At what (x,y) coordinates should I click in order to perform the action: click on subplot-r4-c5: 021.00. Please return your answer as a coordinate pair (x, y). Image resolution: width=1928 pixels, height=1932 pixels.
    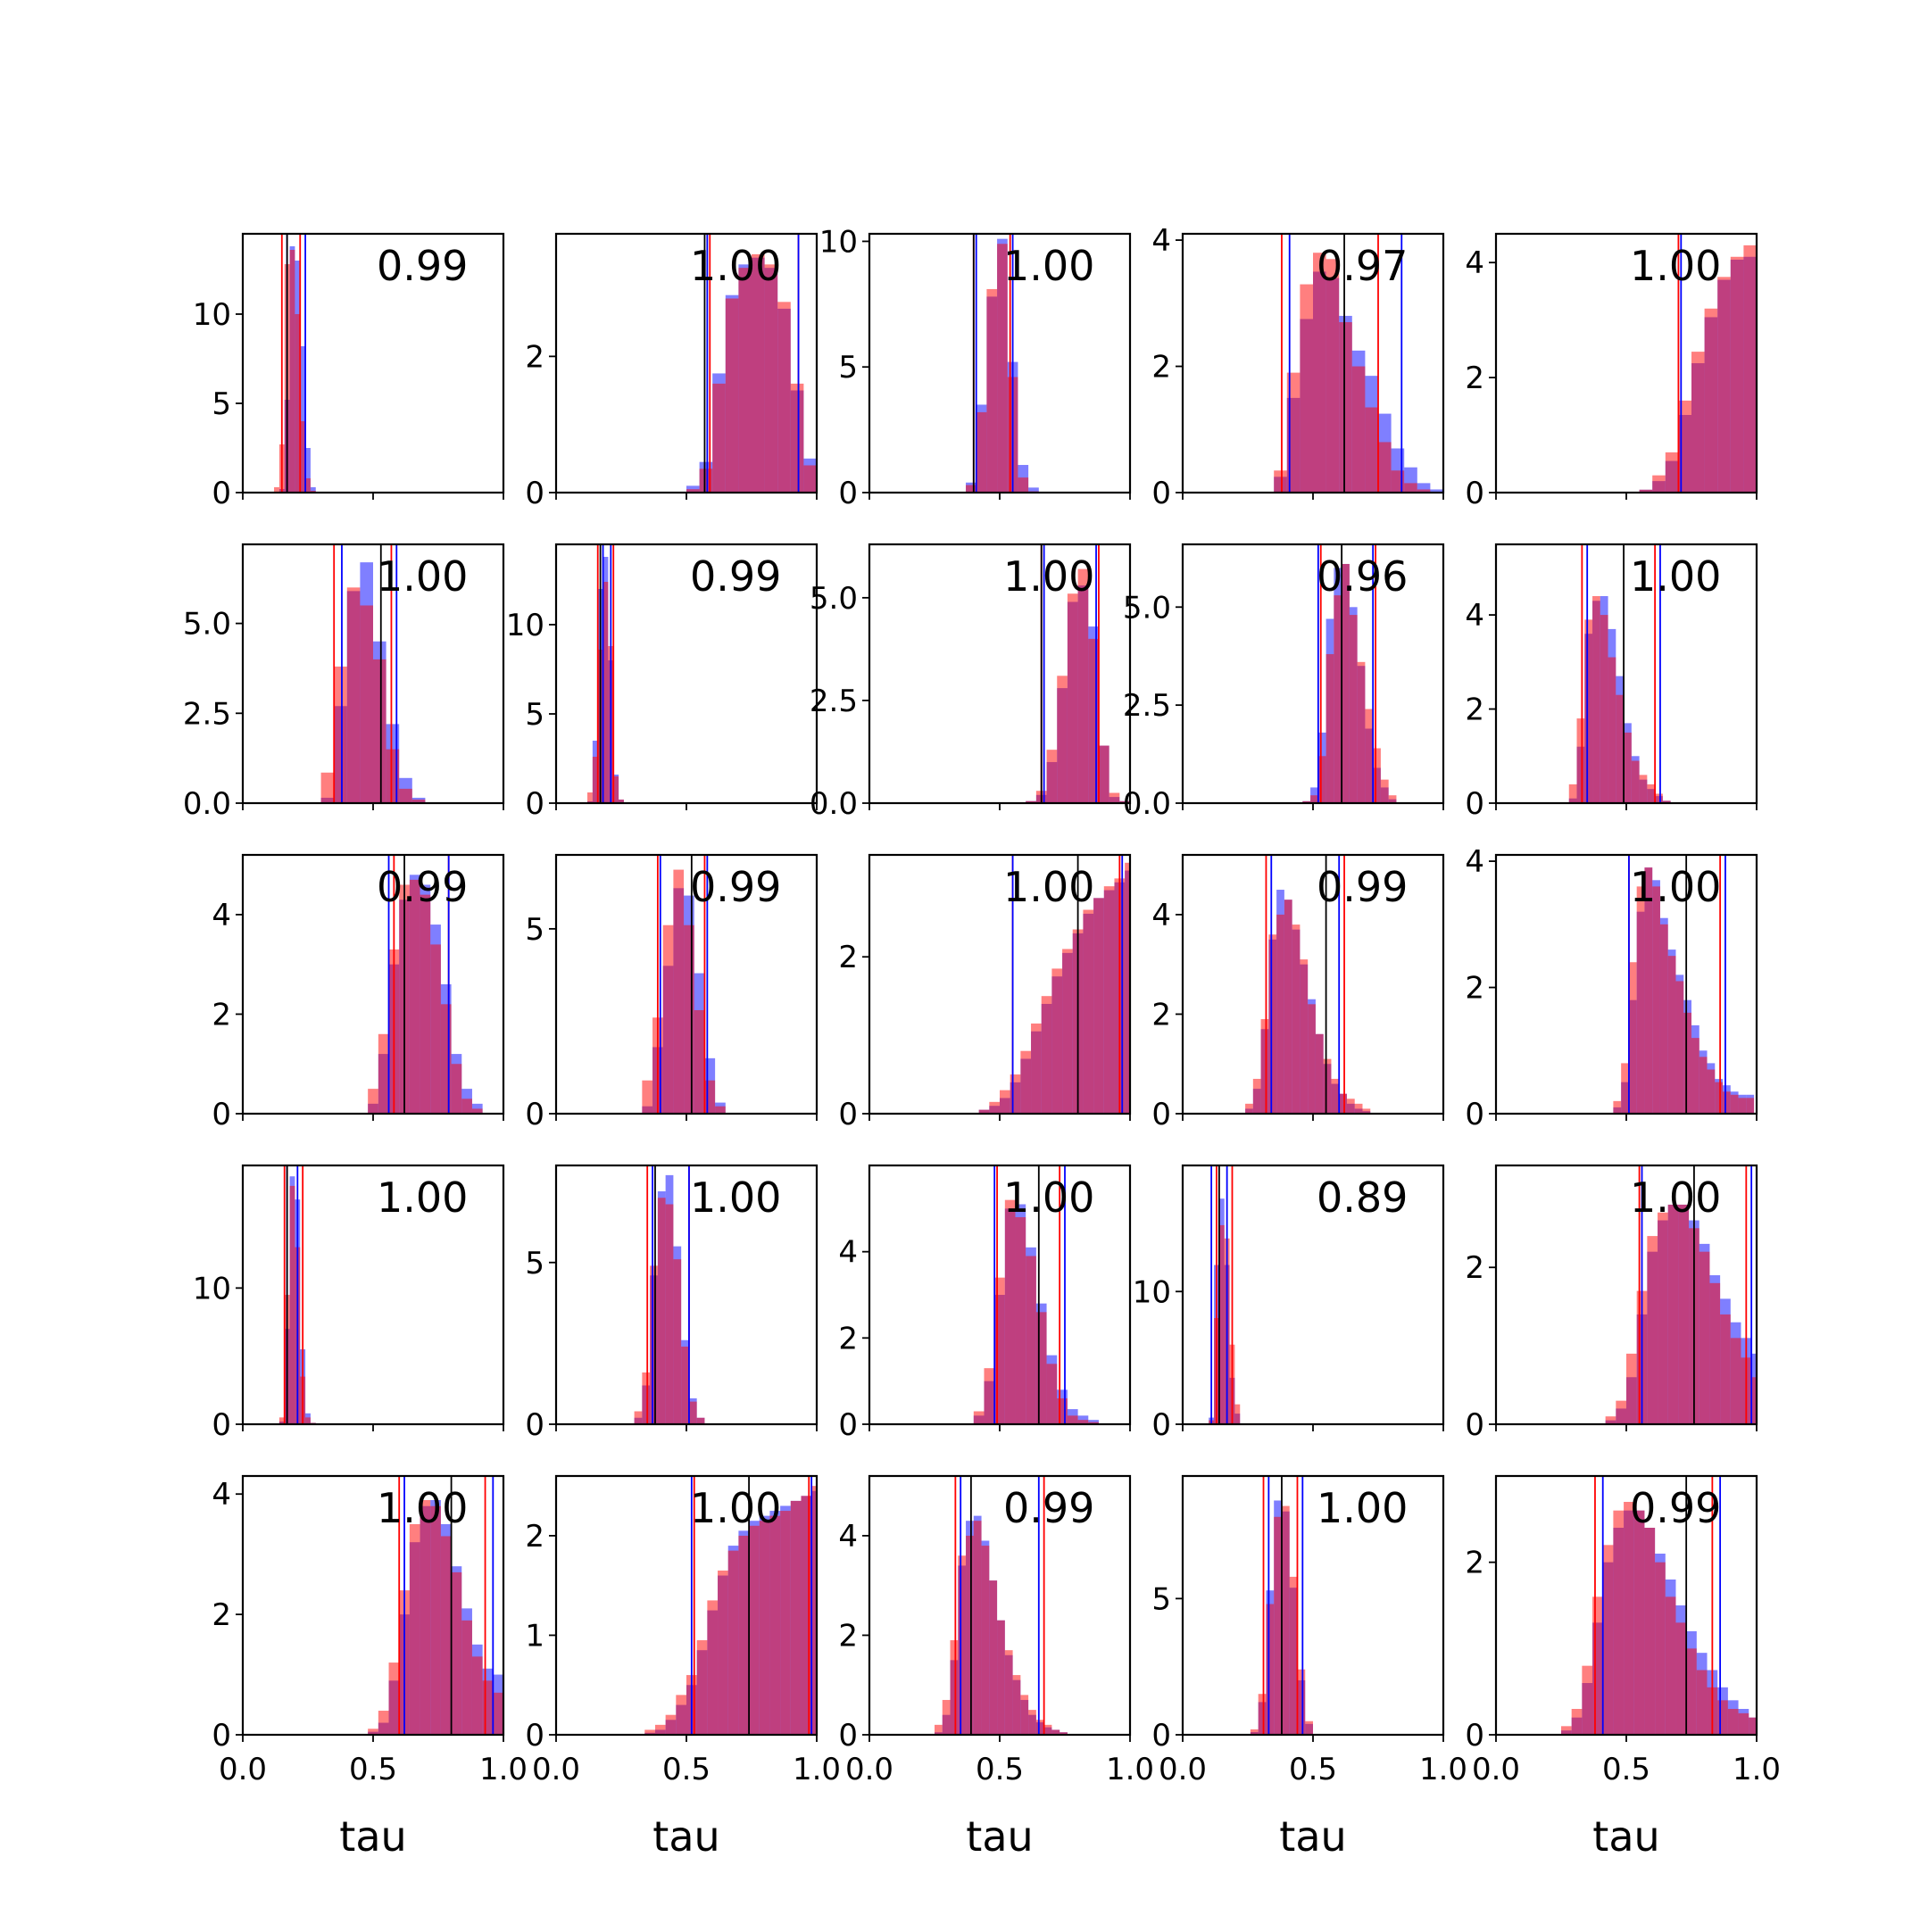
    Looking at the image, I should click on (1612, 1303).